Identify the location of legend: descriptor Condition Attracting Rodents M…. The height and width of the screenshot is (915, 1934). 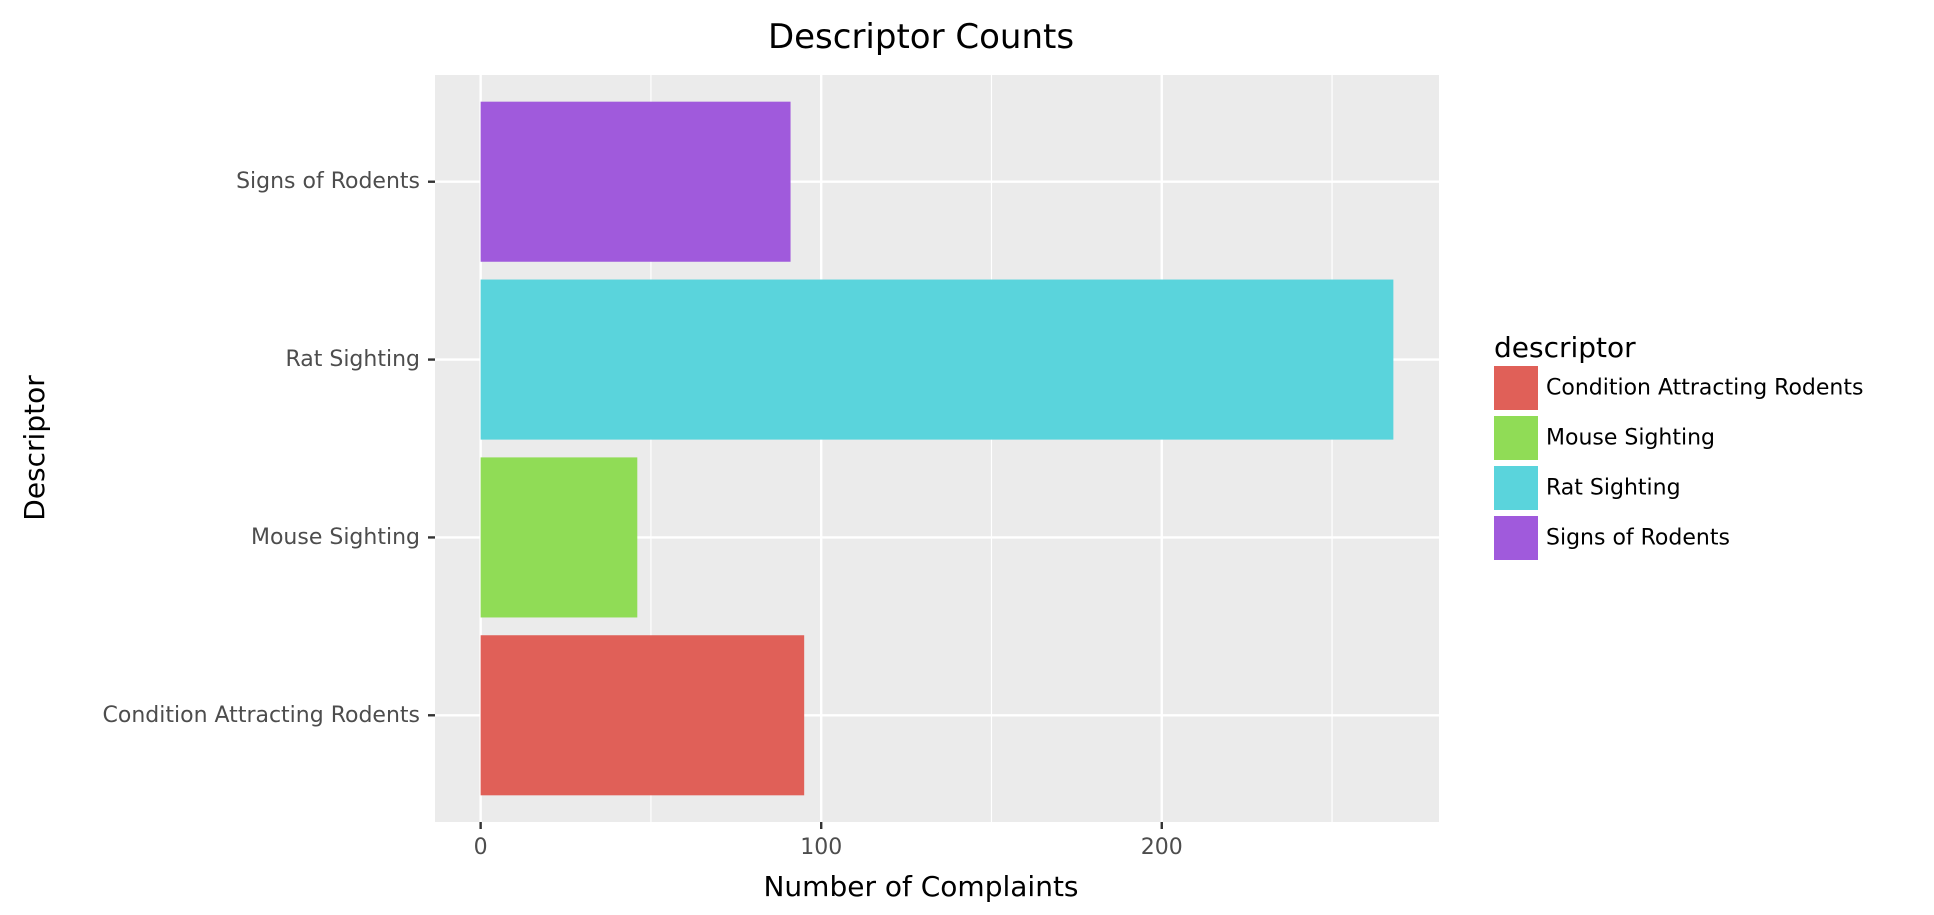
(1678, 445).